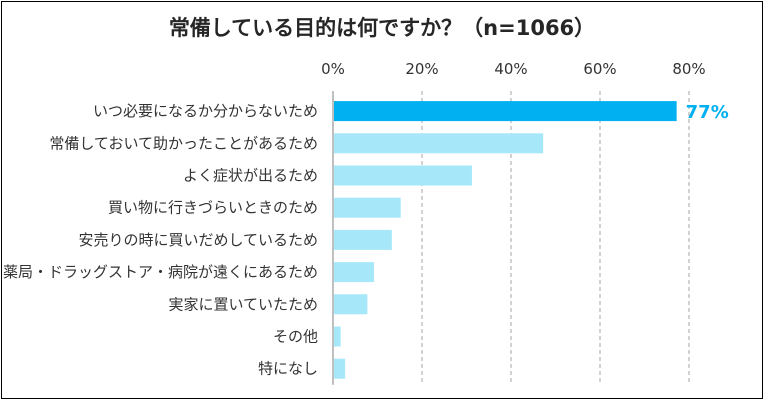 The height and width of the screenshot is (400, 764). I want to click on category-label: よく症状が出るため, so click(250, 176).